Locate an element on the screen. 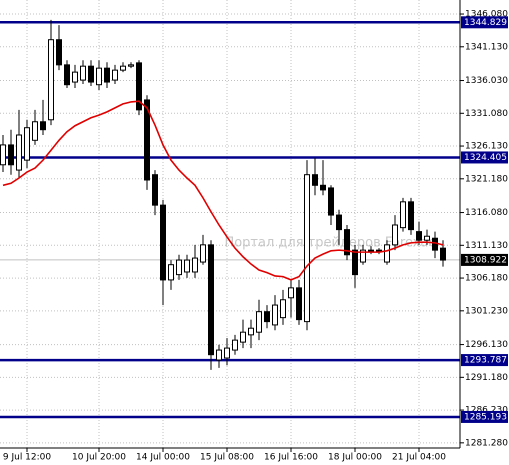 The width and height of the screenshot is (509, 465). y-tick-label: 1346.080 is located at coordinates (486, 15).